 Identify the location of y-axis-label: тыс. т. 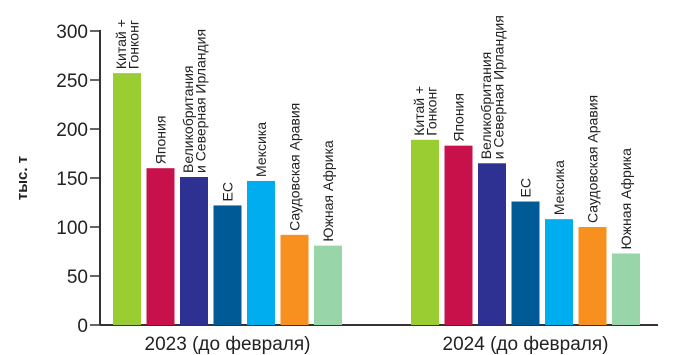
(22, 178).